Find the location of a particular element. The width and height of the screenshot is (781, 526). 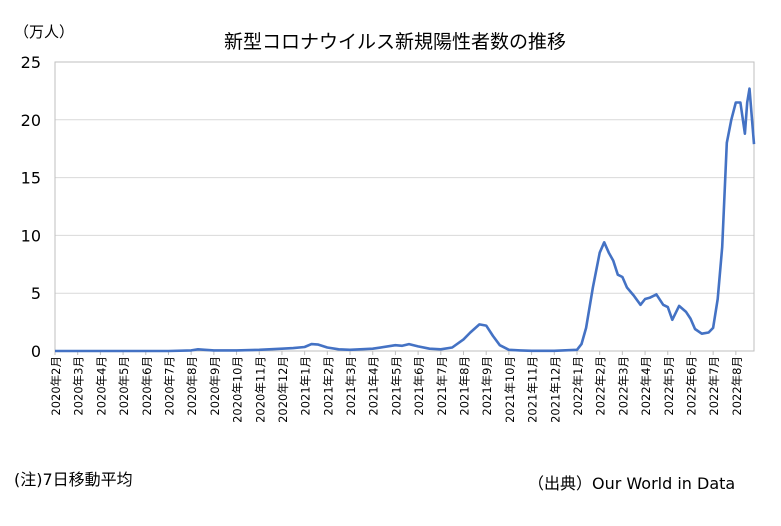

y-tick-label: 0 is located at coordinates (36, 351).